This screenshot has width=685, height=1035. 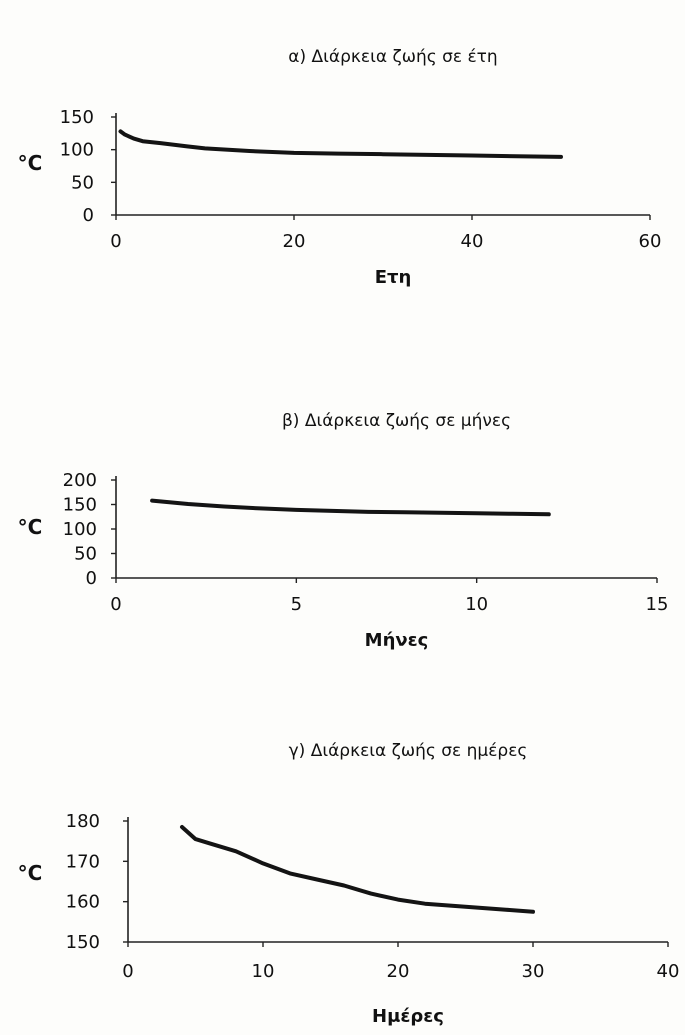 I want to click on x-tick-label: 60, so click(x=650, y=241).